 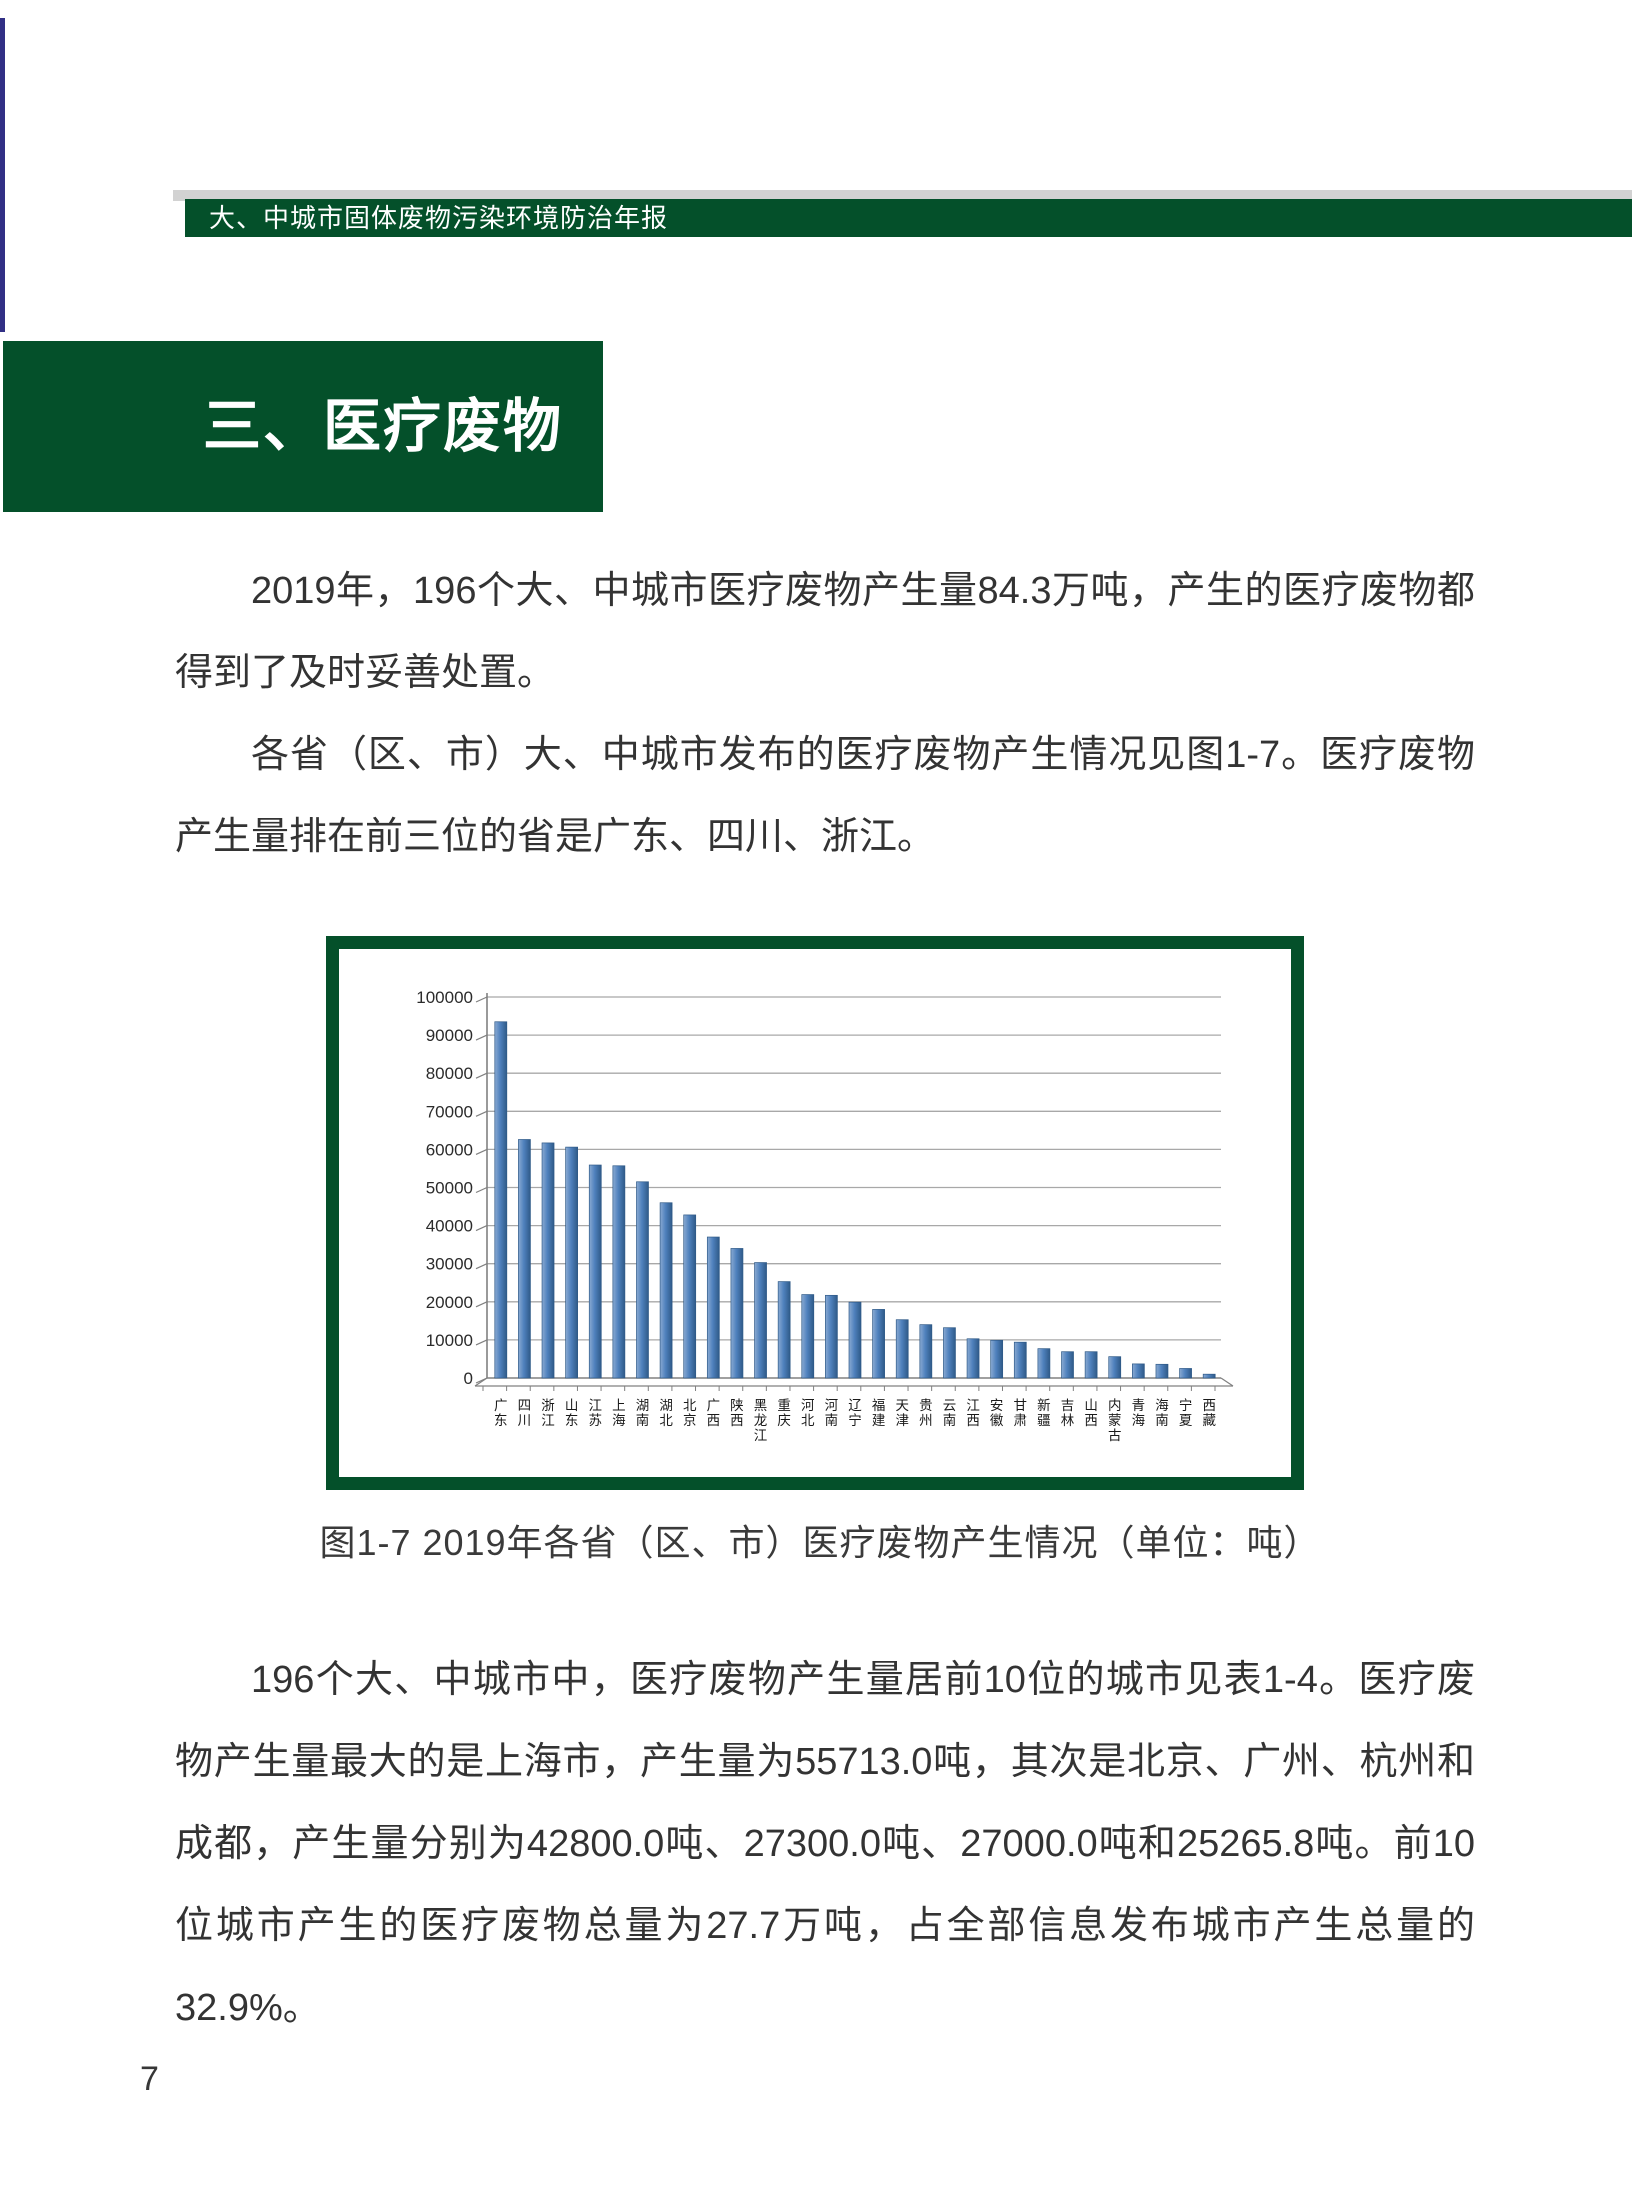 I want to click on chart-bars, so click(x=855, y=1200).